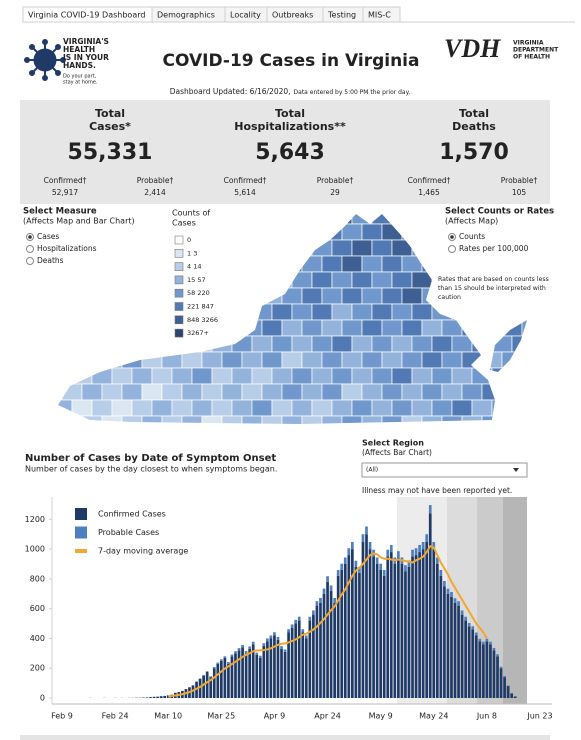 This screenshot has height=740, width=581. What do you see at coordinates (186, 15) in the screenshot?
I see `tab-label: Demographics` at bounding box center [186, 15].